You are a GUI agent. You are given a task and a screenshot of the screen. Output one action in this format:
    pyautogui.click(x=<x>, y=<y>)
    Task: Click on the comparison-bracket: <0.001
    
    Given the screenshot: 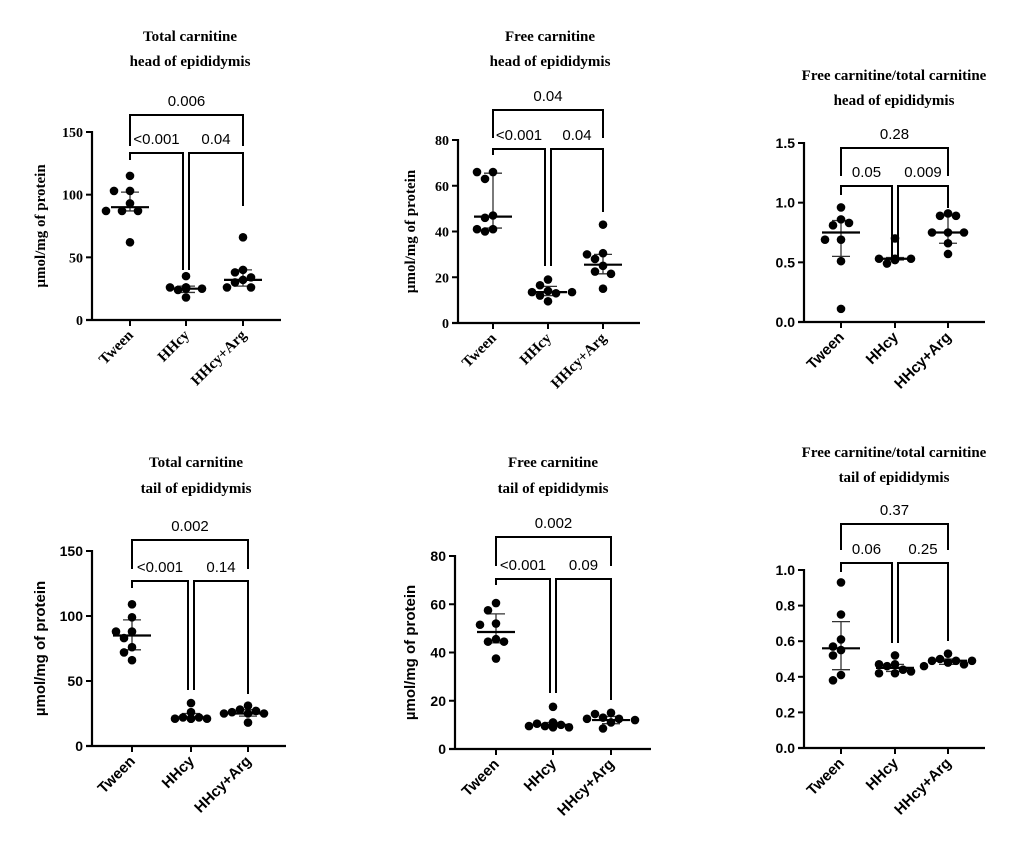 What is the action you would take?
    pyautogui.click(x=523, y=625)
    